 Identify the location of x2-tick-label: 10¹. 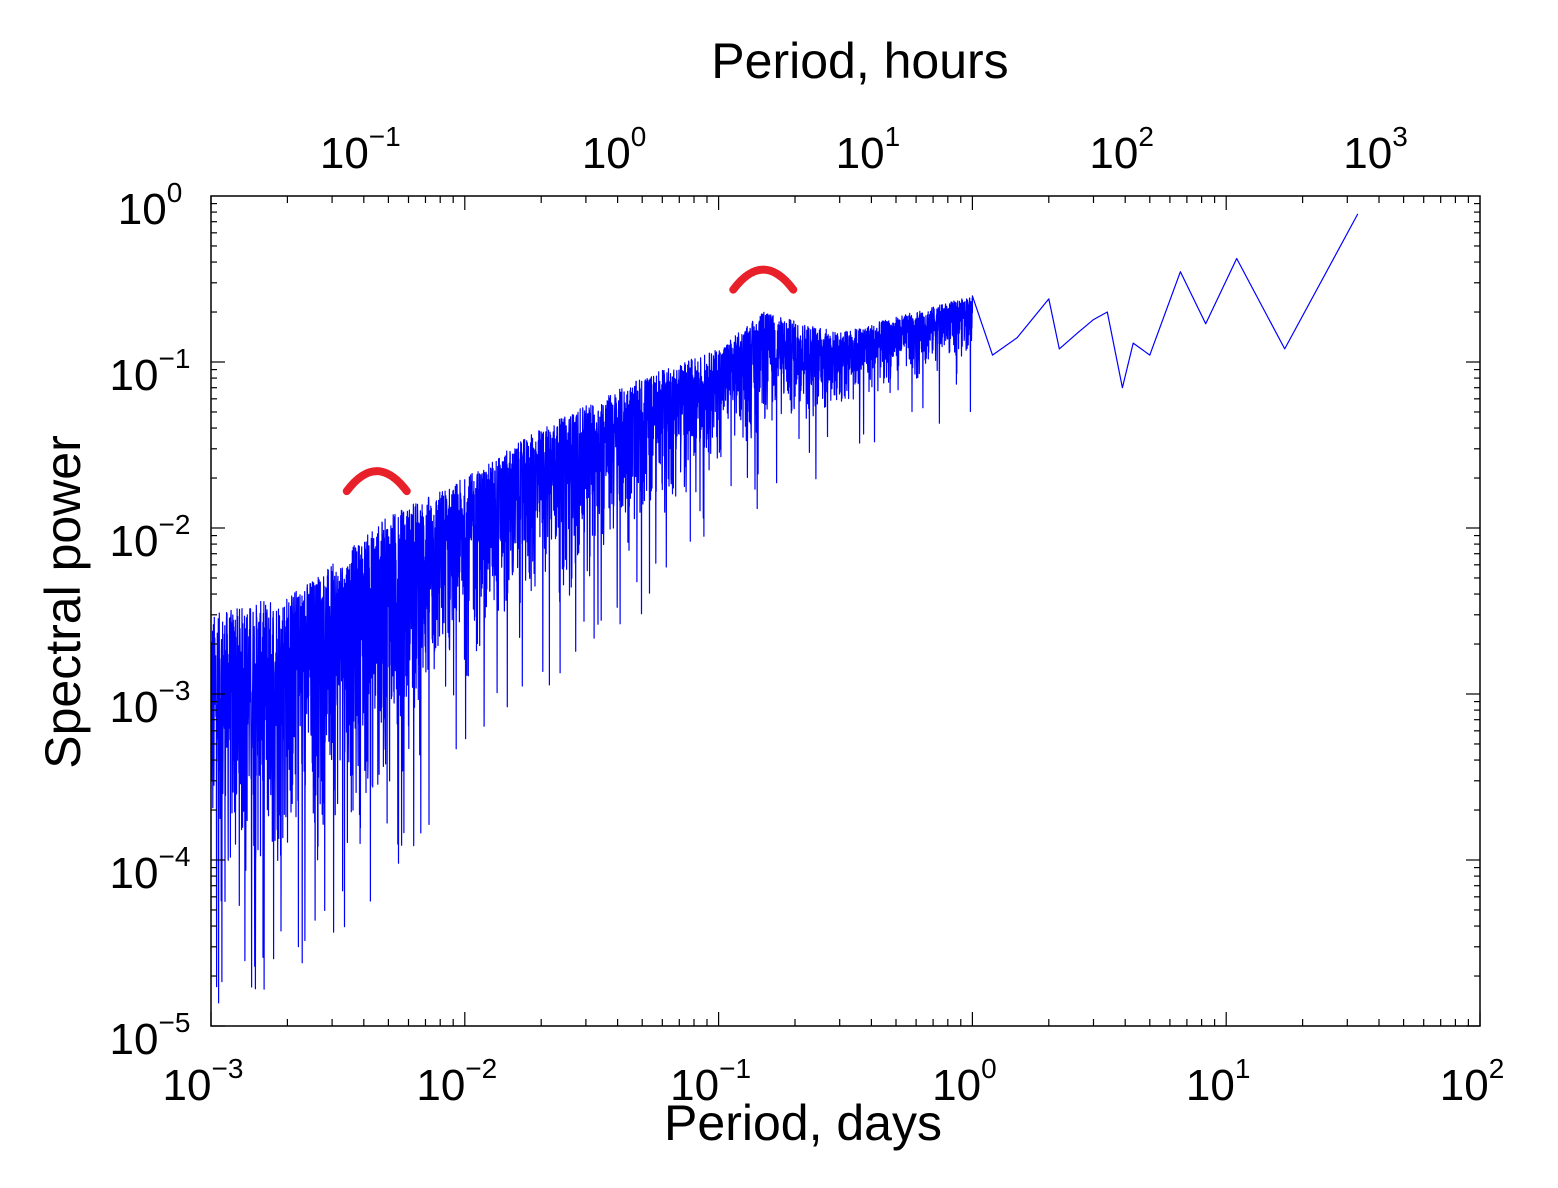
(868, 149).